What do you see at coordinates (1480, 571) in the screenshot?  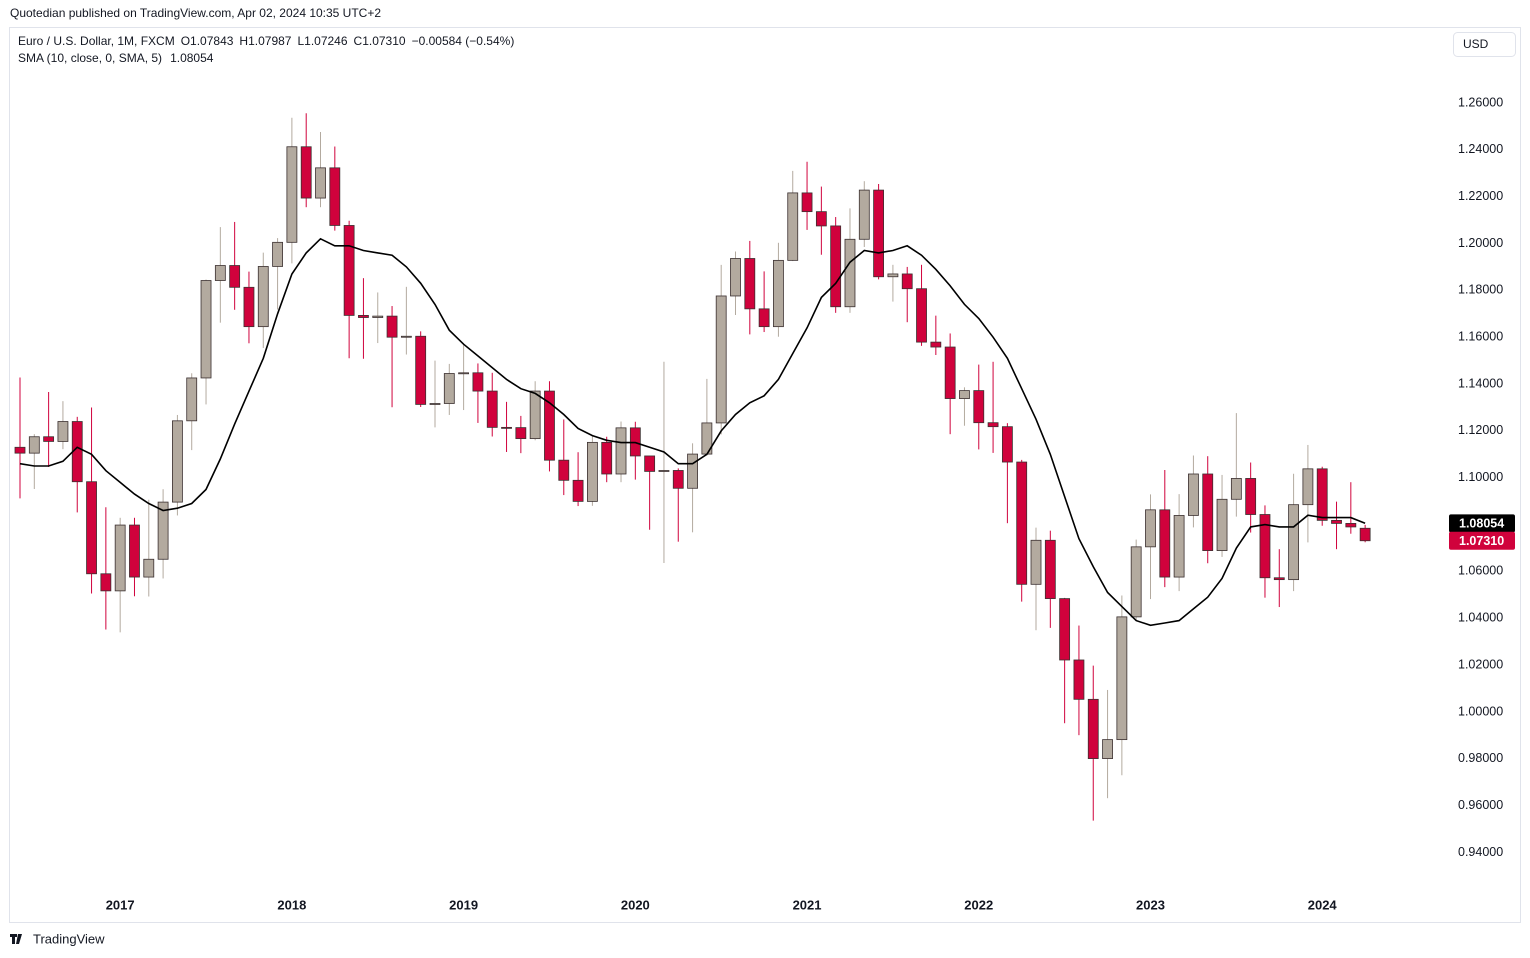 I see `y-tick-label: 1.06000` at bounding box center [1480, 571].